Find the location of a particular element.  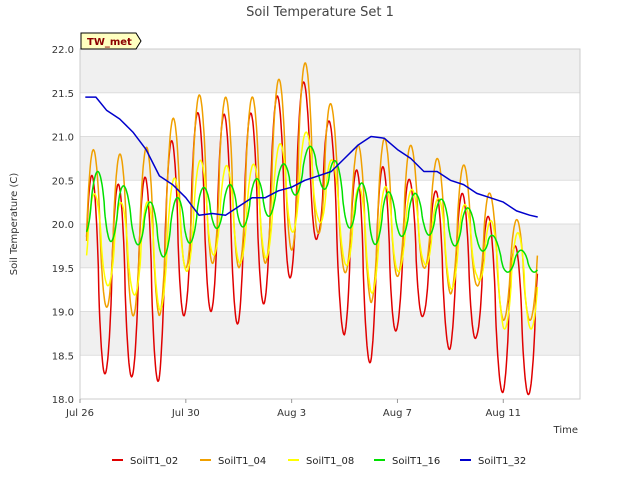

x-tick-label: Jul 30 is located at coordinates (185, 413).